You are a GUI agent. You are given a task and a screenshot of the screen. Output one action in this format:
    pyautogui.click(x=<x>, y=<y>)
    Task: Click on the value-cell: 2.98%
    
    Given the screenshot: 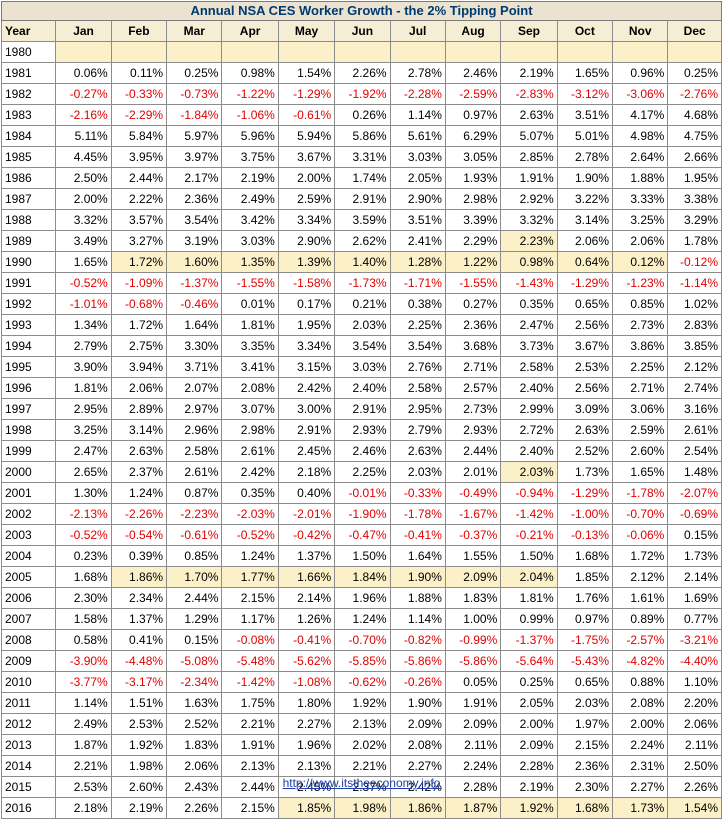 What is the action you would take?
    pyautogui.click(x=250, y=430)
    